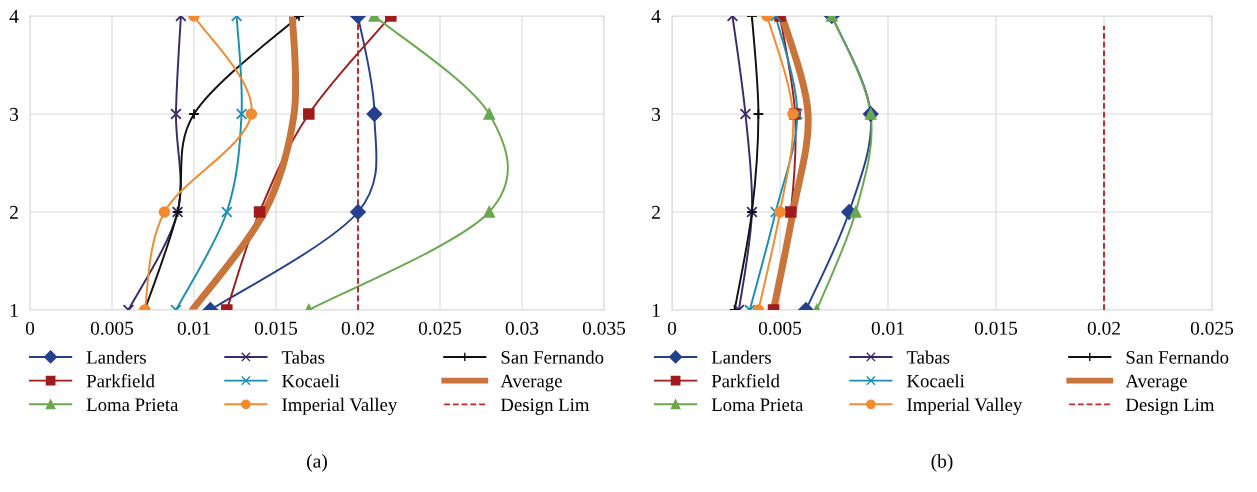 This screenshot has width=1257, height=492. What do you see at coordinates (317, 463) in the screenshot?
I see `text: (a)` at bounding box center [317, 463].